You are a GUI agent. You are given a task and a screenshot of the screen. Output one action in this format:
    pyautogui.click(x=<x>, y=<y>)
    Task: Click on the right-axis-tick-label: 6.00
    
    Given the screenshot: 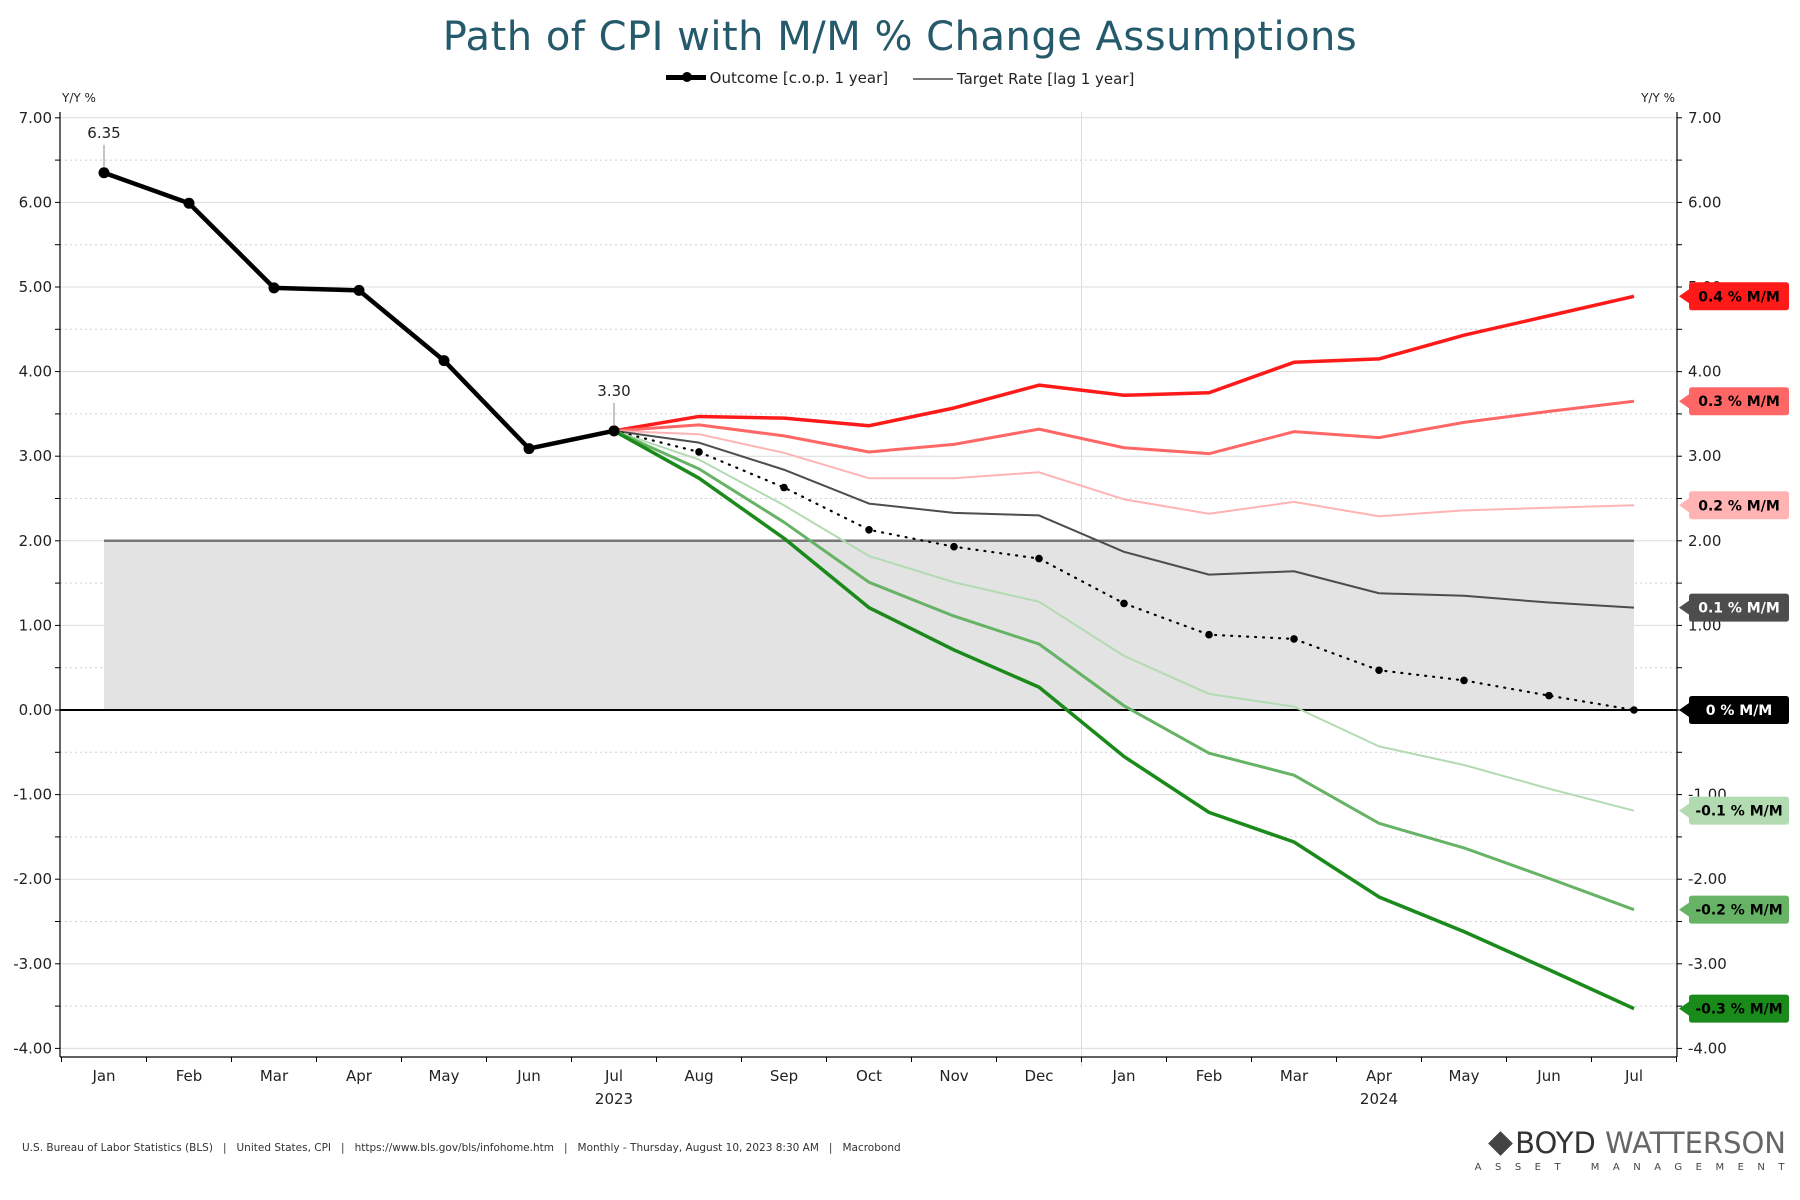 What is the action you would take?
    pyautogui.click(x=1704, y=202)
    